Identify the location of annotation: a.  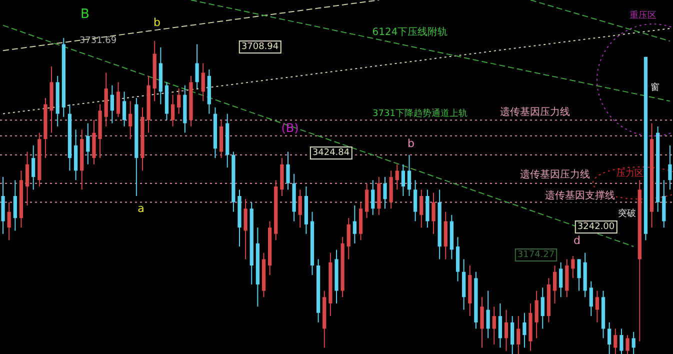
(141, 208).